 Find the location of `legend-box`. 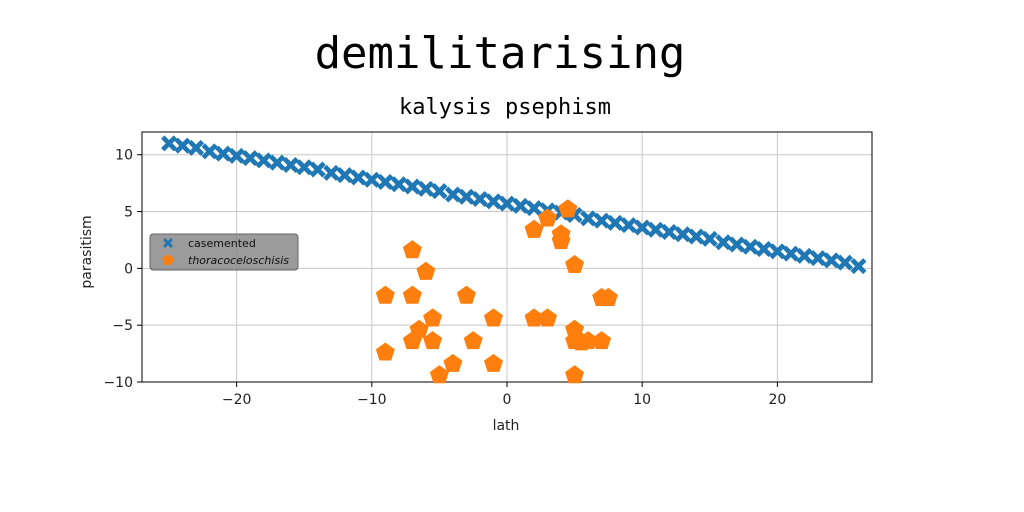

legend-box is located at coordinates (224, 252).